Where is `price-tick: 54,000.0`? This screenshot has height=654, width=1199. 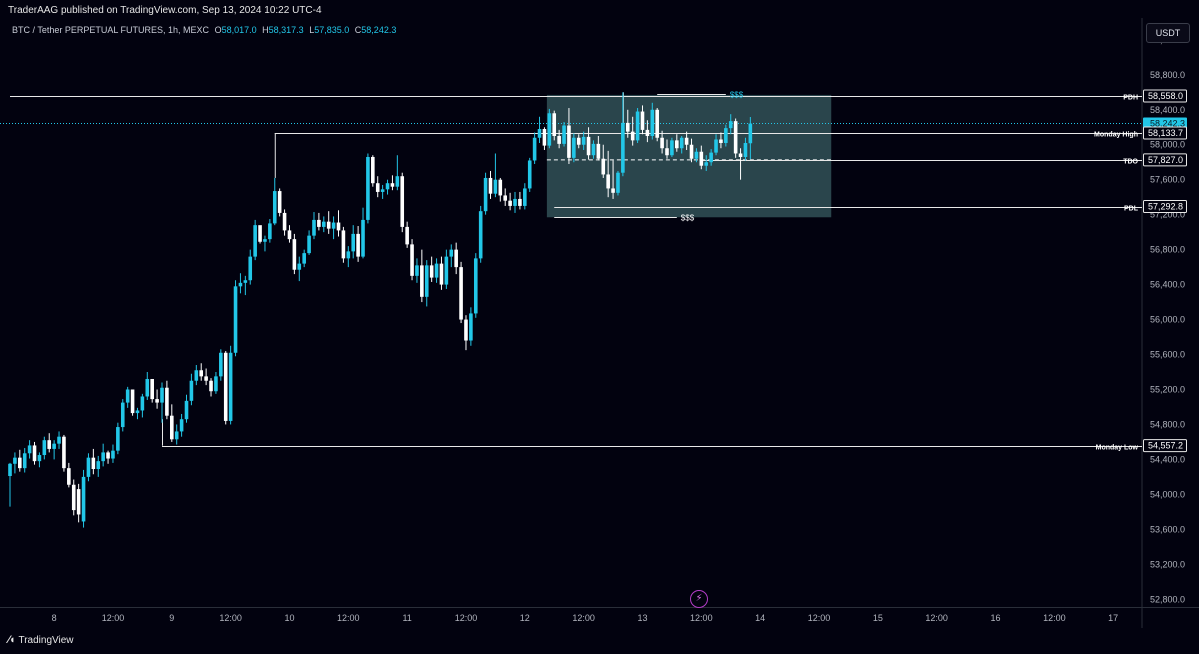
price-tick: 54,000.0 is located at coordinates (1167, 494).